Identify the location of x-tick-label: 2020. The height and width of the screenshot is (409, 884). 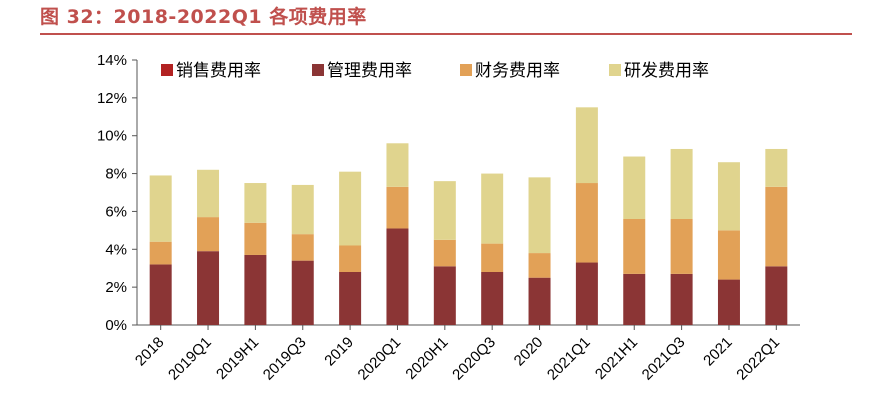
(529, 352).